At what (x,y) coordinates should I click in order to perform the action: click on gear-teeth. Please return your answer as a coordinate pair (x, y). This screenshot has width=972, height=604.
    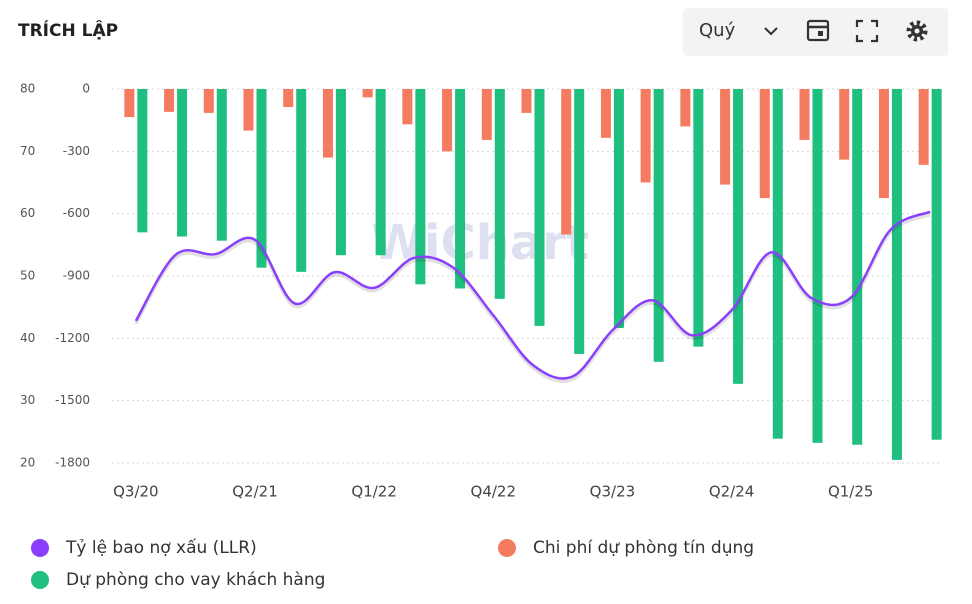
    Looking at the image, I should click on (917, 31).